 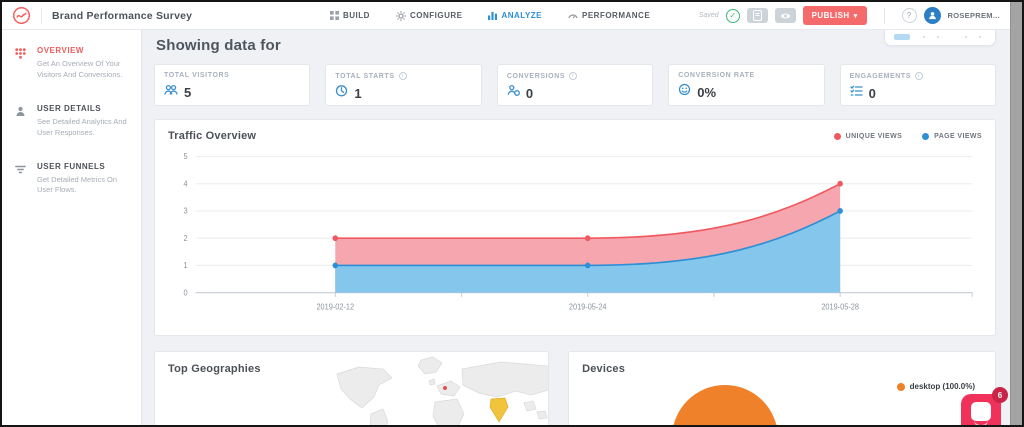 I want to click on publish-button: PUBLISH ▾, so click(x=834, y=15).